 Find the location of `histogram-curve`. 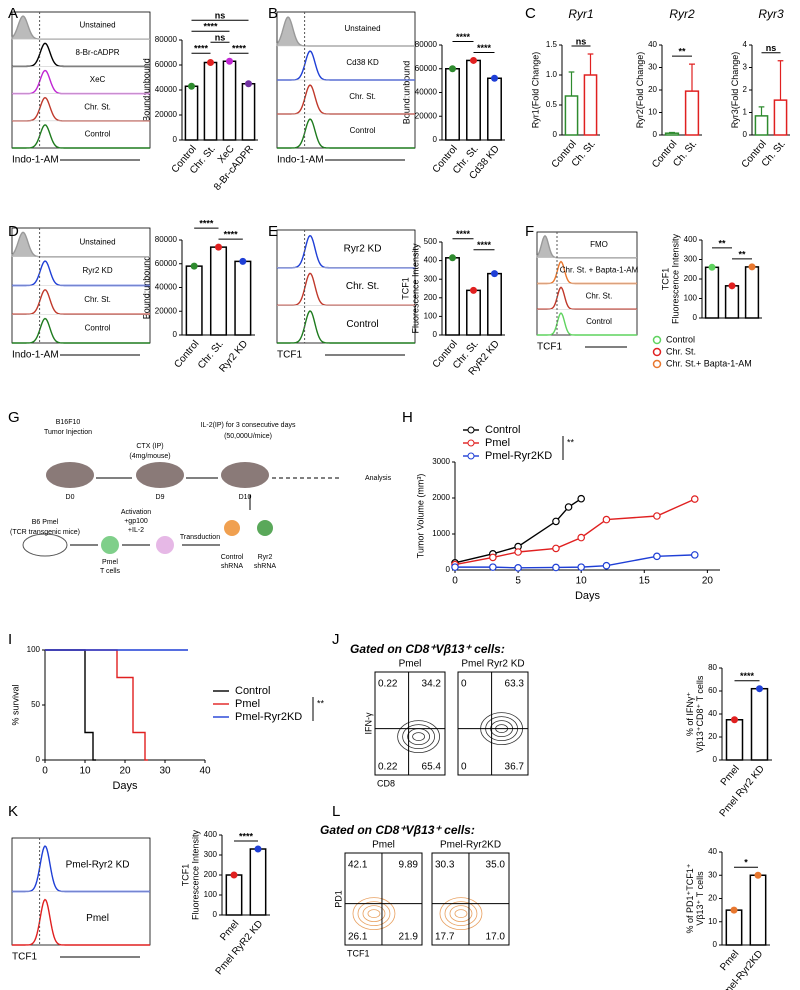

histogram-curve is located at coordinates (81, 330).